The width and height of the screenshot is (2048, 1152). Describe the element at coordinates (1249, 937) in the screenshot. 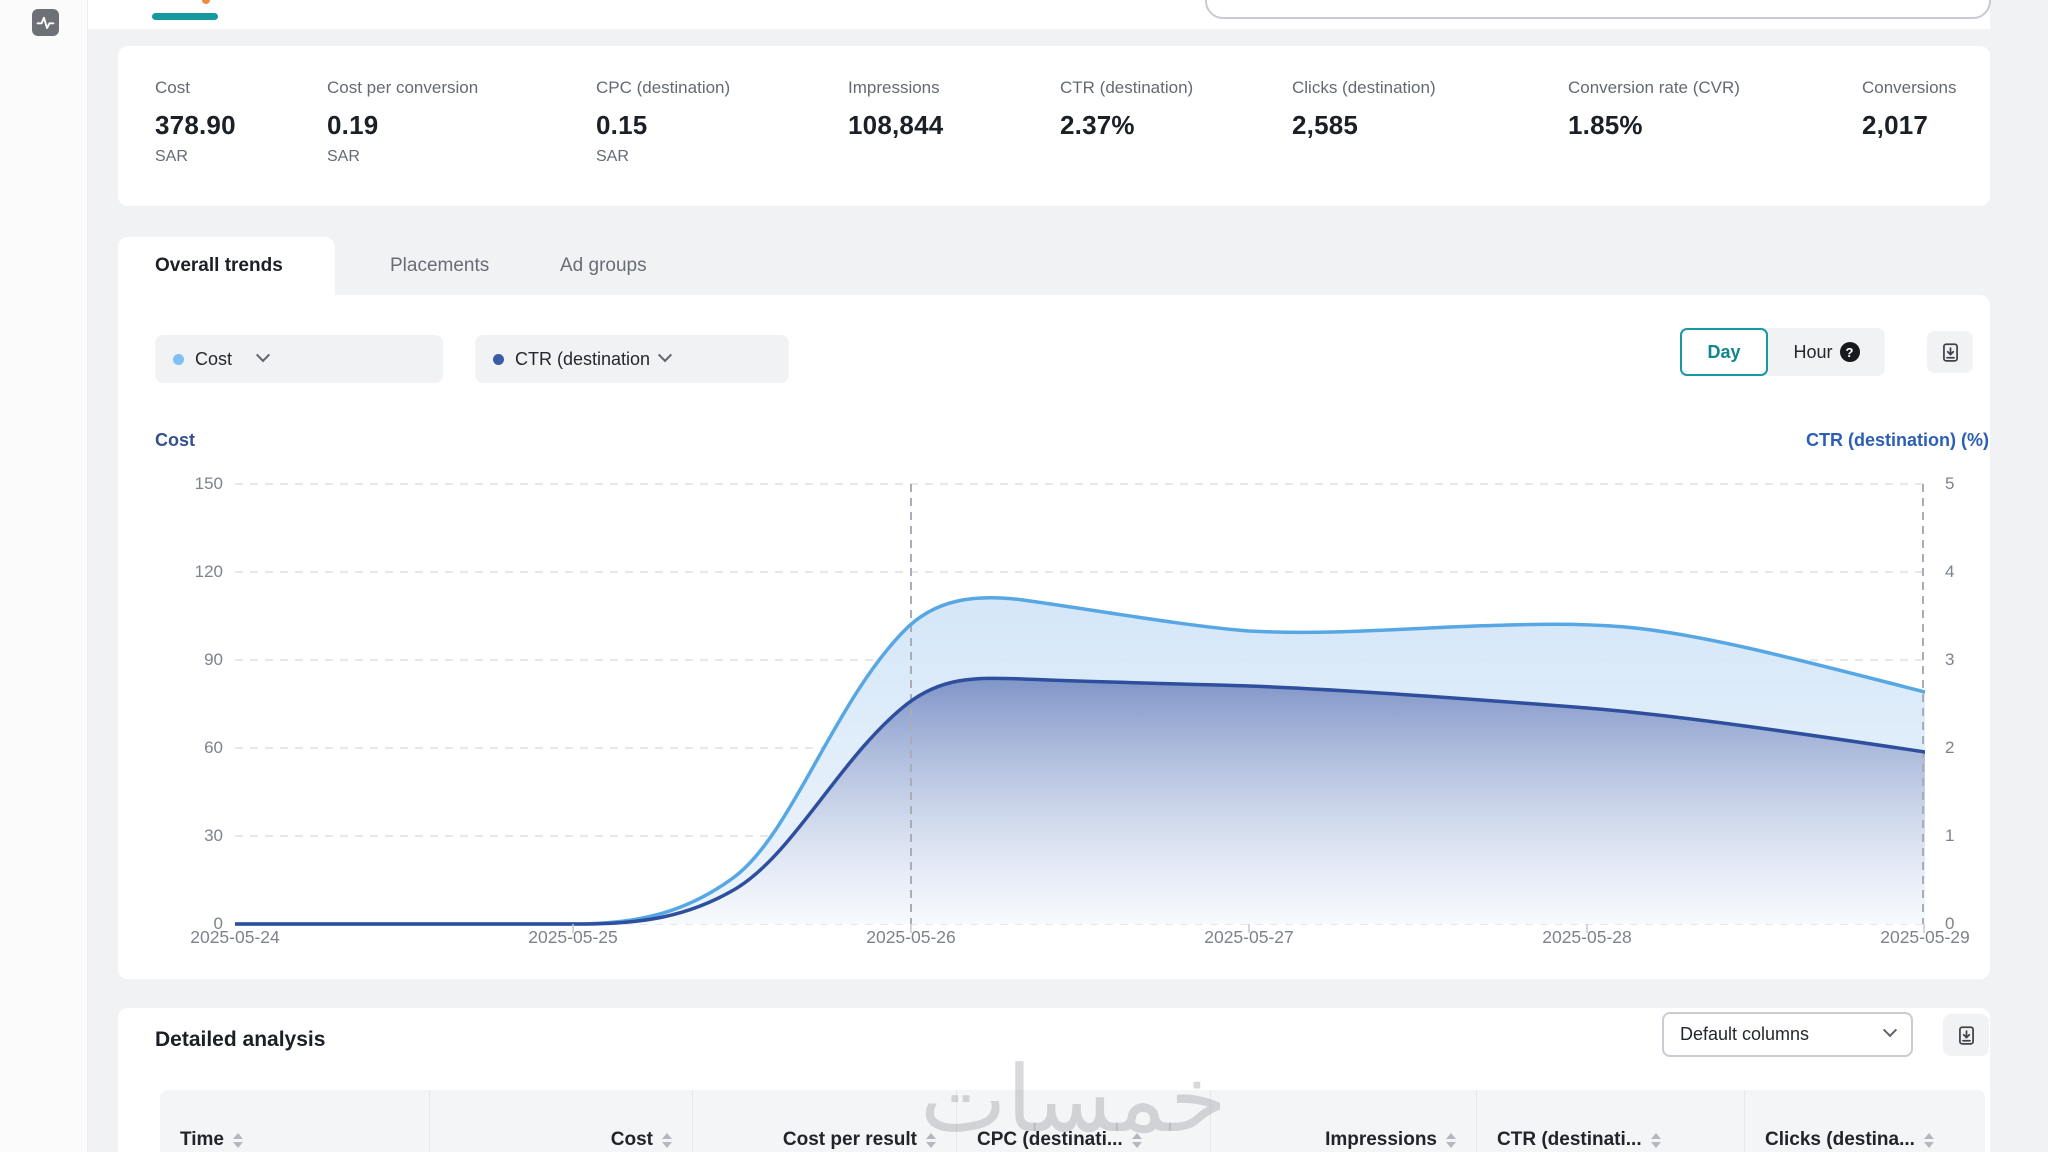

I see `x-axis-label: 2025-05-27` at that location.